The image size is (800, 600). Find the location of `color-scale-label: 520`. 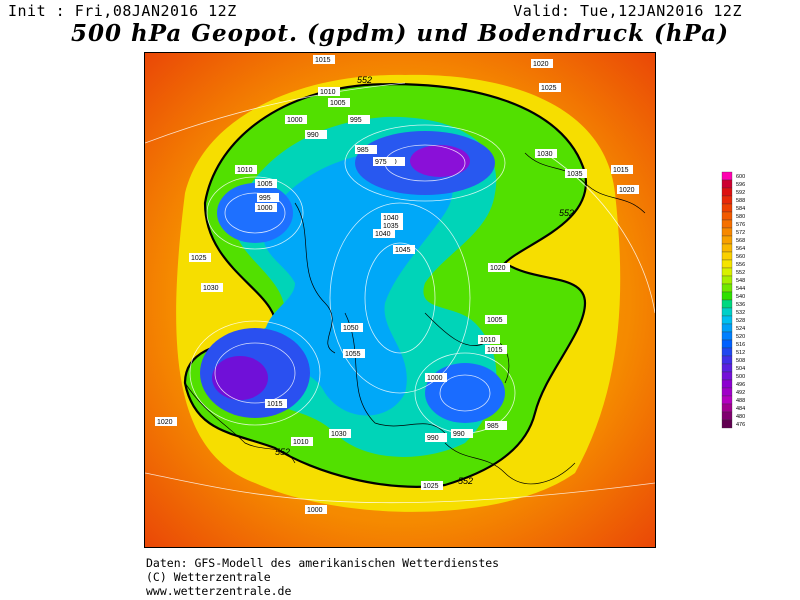

color-scale-label: 520 is located at coordinates (740, 337).